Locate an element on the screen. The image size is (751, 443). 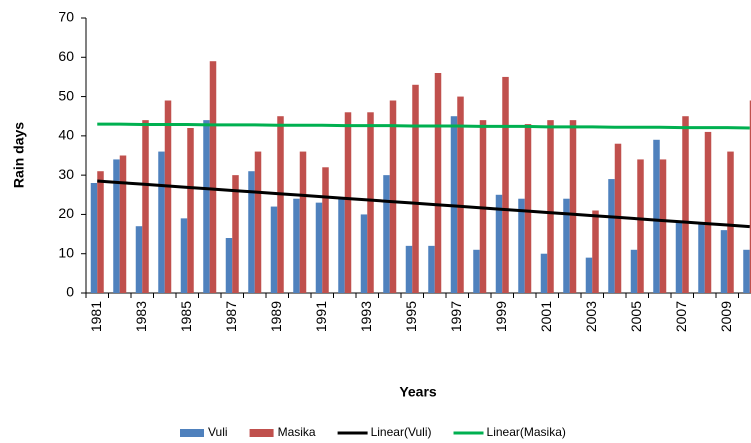
x-tick-label: 1993 is located at coordinates (366, 316).